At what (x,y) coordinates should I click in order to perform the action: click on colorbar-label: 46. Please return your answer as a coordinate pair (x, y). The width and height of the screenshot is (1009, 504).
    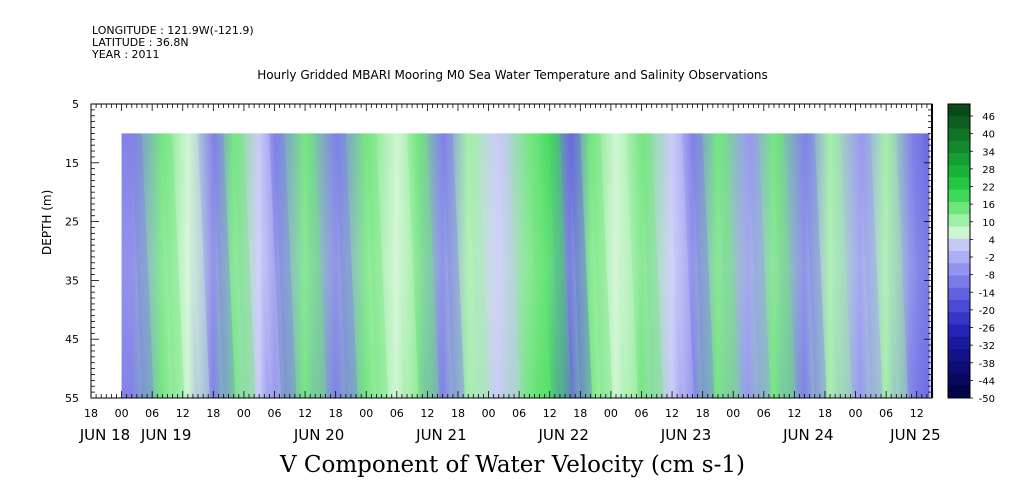
    Looking at the image, I should click on (988, 117).